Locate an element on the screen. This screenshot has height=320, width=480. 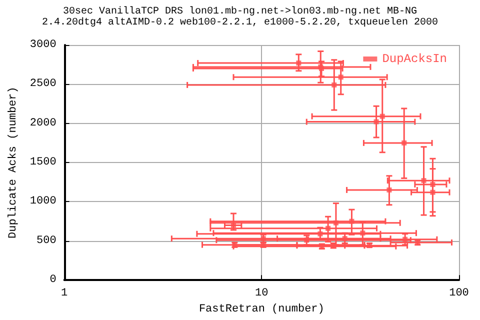
x-tick-label: 100 is located at coordinates (459, 294).